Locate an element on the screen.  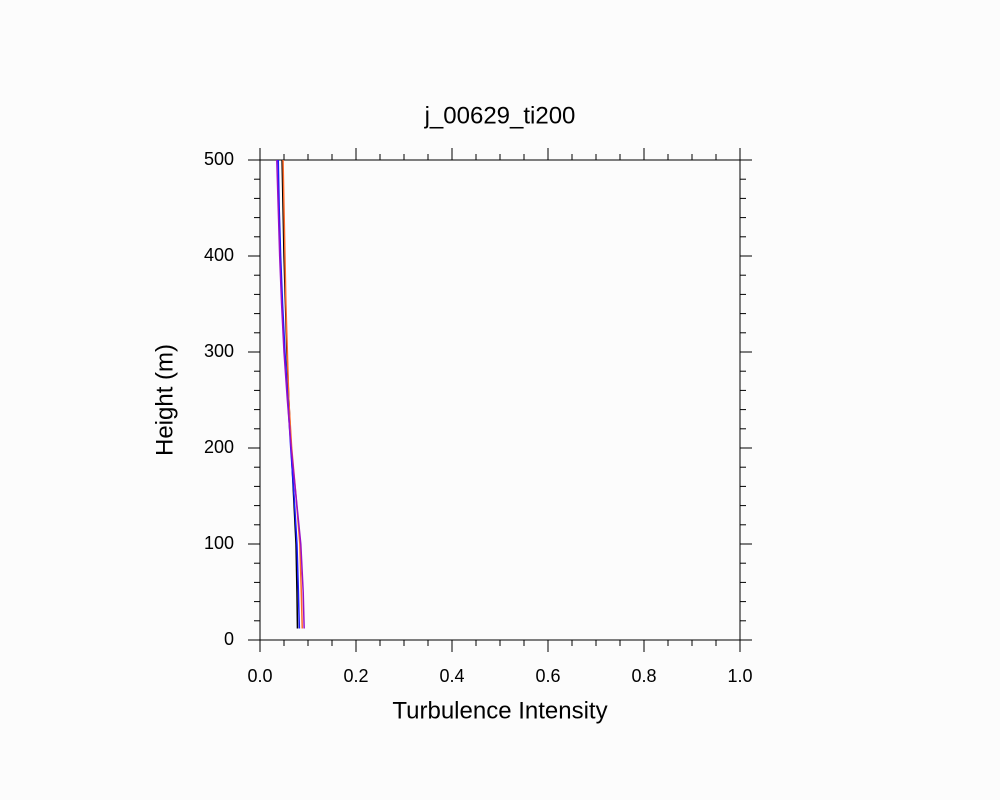
y-axis-label: Height (m) is located at coordinates (164, 400).